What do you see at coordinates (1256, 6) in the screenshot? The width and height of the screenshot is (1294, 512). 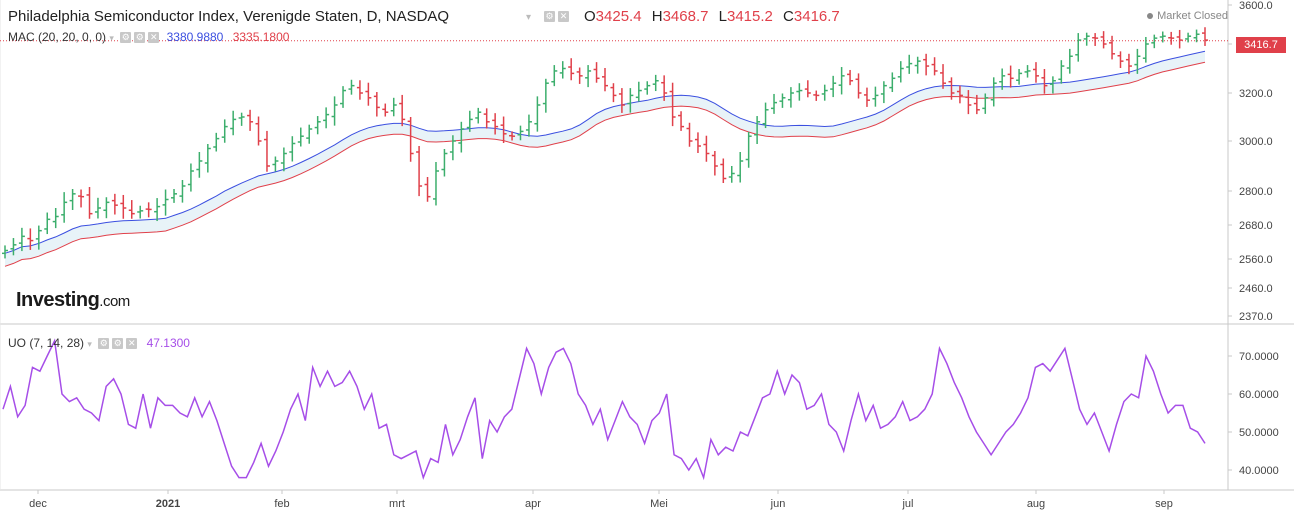 I see `price-tick-label: 3600.0` at bounding box center [1256, 6].